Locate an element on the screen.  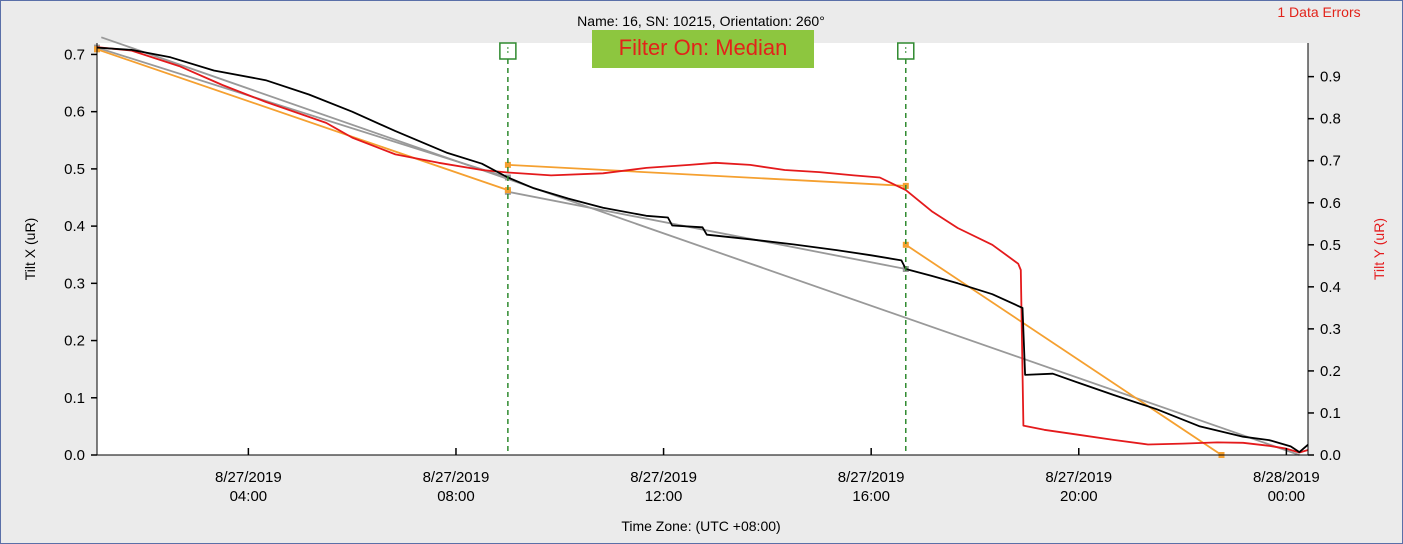
x-tick-time-4: 16:00 is located at coordinates (871, 496).